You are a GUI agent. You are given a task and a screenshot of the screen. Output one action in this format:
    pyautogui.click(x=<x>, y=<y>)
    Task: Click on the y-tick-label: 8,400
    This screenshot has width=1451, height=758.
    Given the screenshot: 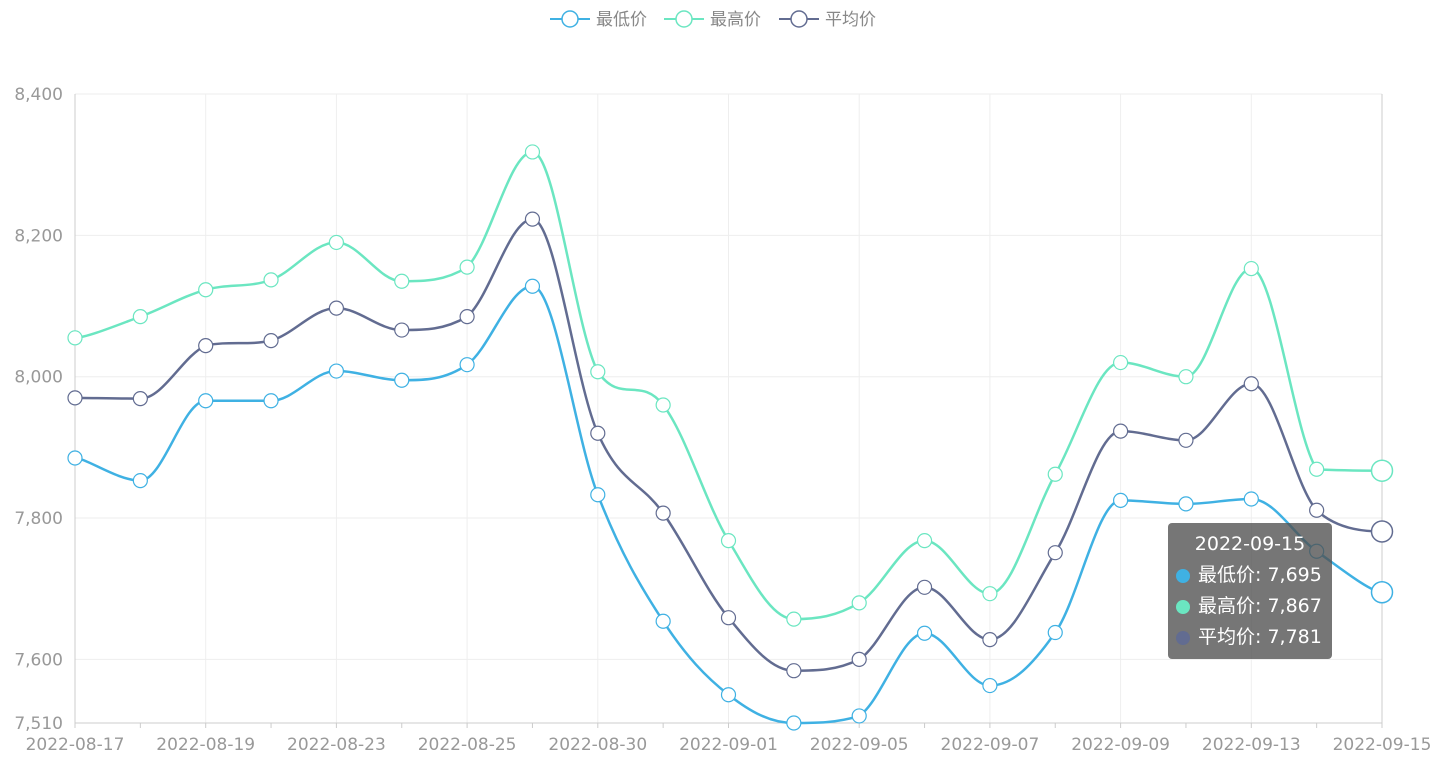 What is the action you would take?
    pyautogui.click(x=38, y=95)
    